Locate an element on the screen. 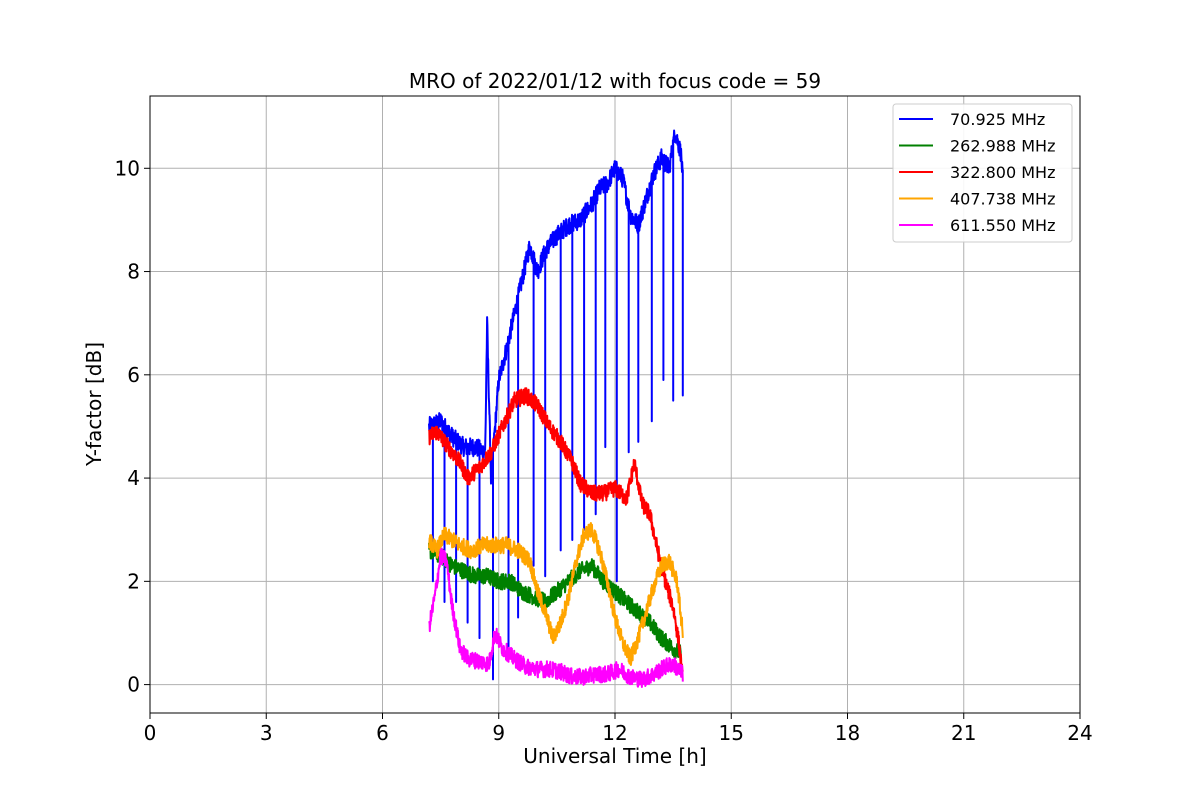 The image size is (1200, 800). x-axis-label: Universal Time [h] is located at coordinates (614, 756).